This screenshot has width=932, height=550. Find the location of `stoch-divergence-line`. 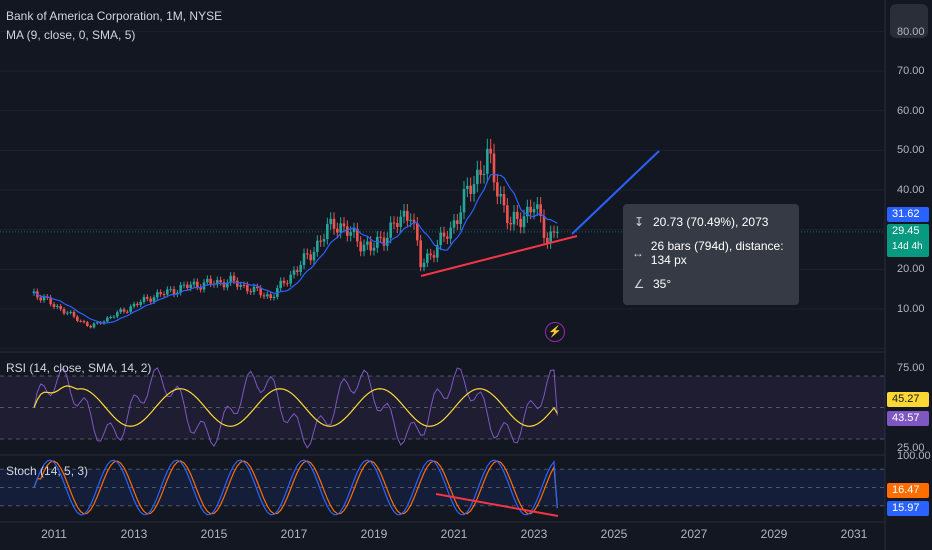

stoch-divergence-line is located at coordinates (497, 505).